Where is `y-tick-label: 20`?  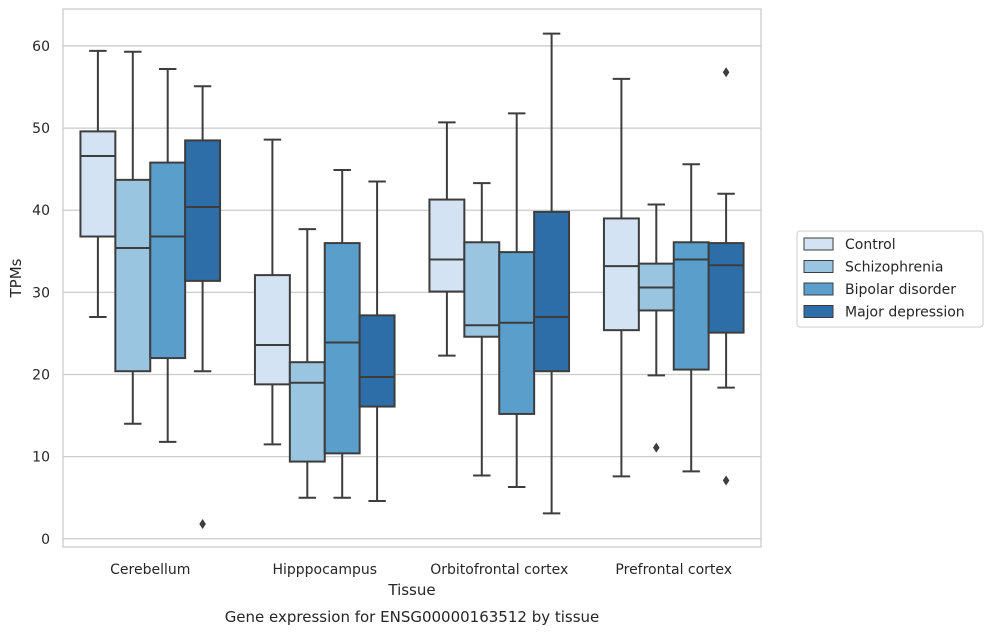 y-tick-label: 20 is located at coordinates (41, 376).